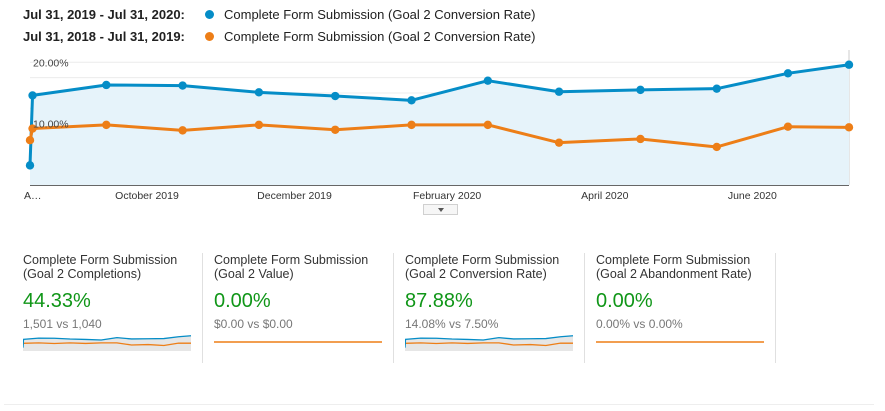  Describe the element at coordinates (51, 63) in the screenshot. I see `y-tick-label: 20.00%` at that location.